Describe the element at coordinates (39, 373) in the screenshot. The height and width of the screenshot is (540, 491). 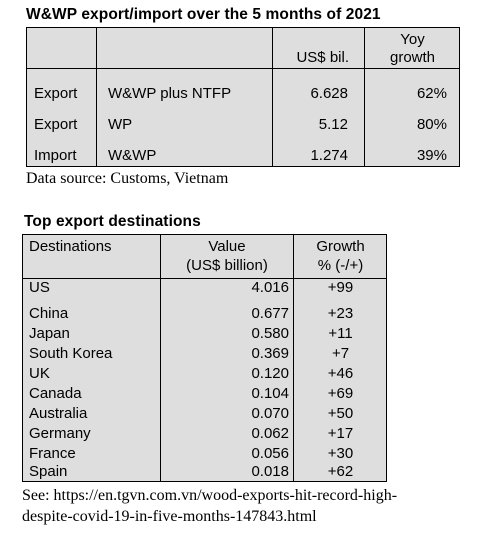
I see `country: UK` at that location.